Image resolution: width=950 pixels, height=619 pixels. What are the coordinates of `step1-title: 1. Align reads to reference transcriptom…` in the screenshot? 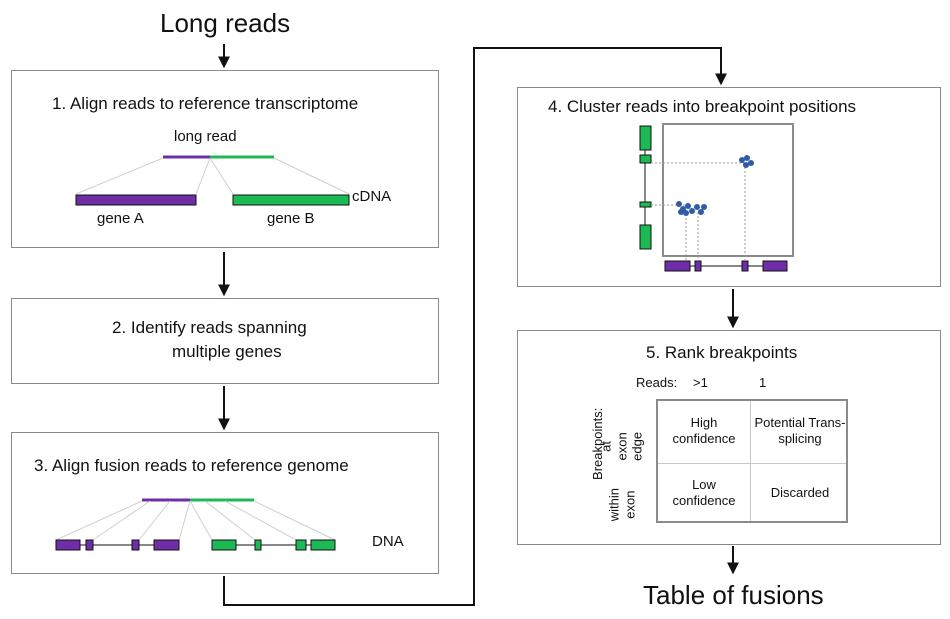 It's located at (205, 103).